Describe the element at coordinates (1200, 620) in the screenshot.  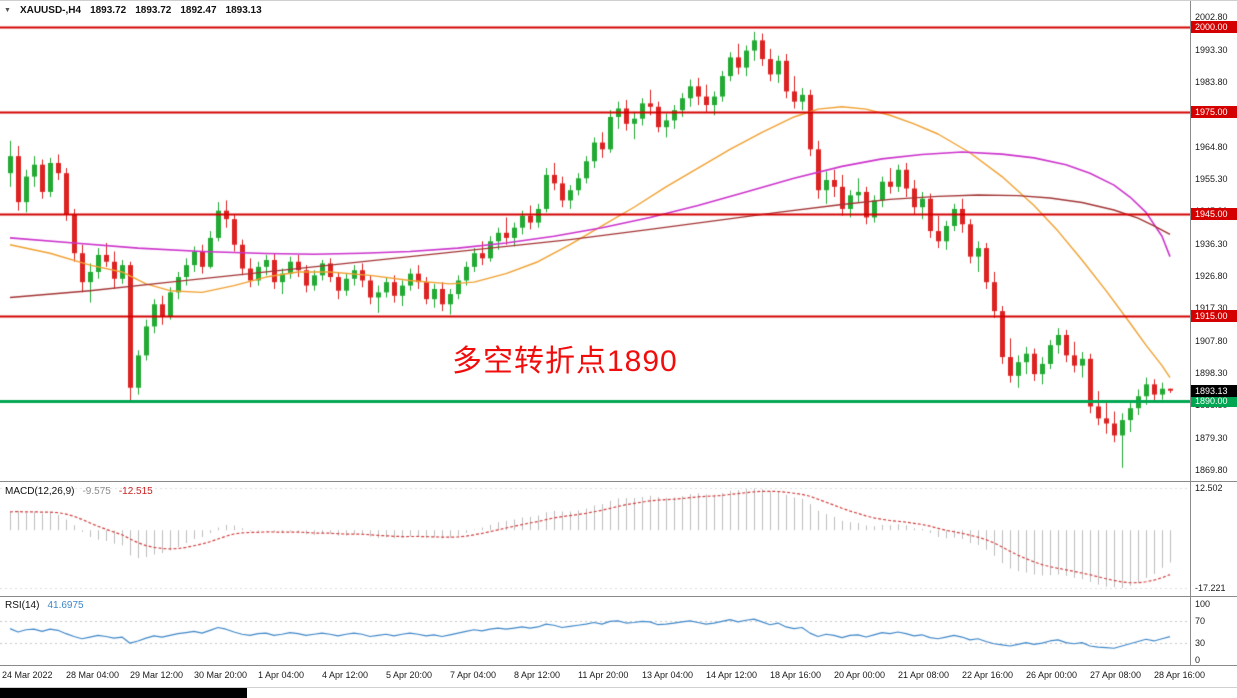
I see `rsi-axis-label: 70` at that location.